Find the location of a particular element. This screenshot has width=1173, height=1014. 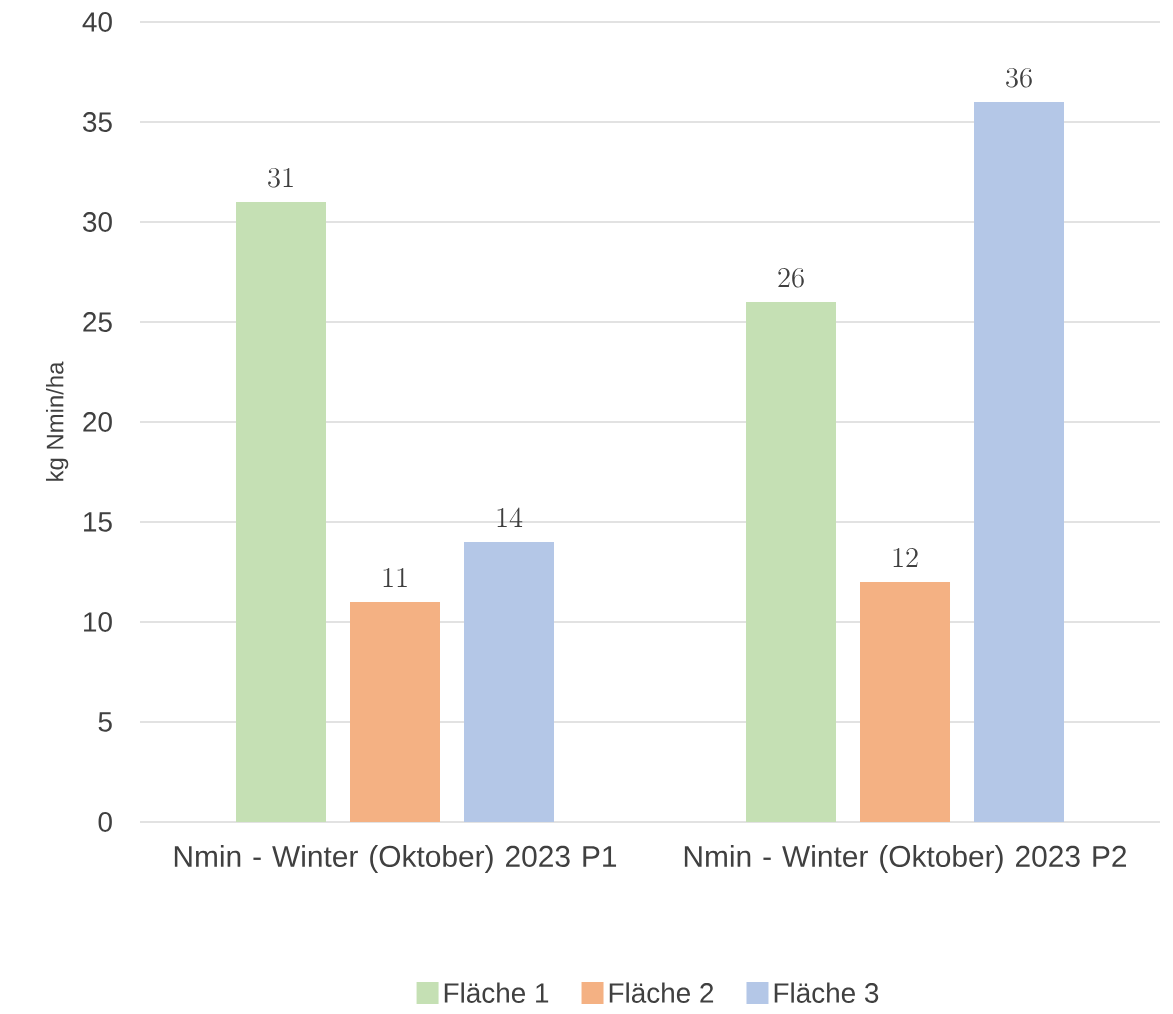

y-tick-label: 25 is located at coordinates (97, 322).